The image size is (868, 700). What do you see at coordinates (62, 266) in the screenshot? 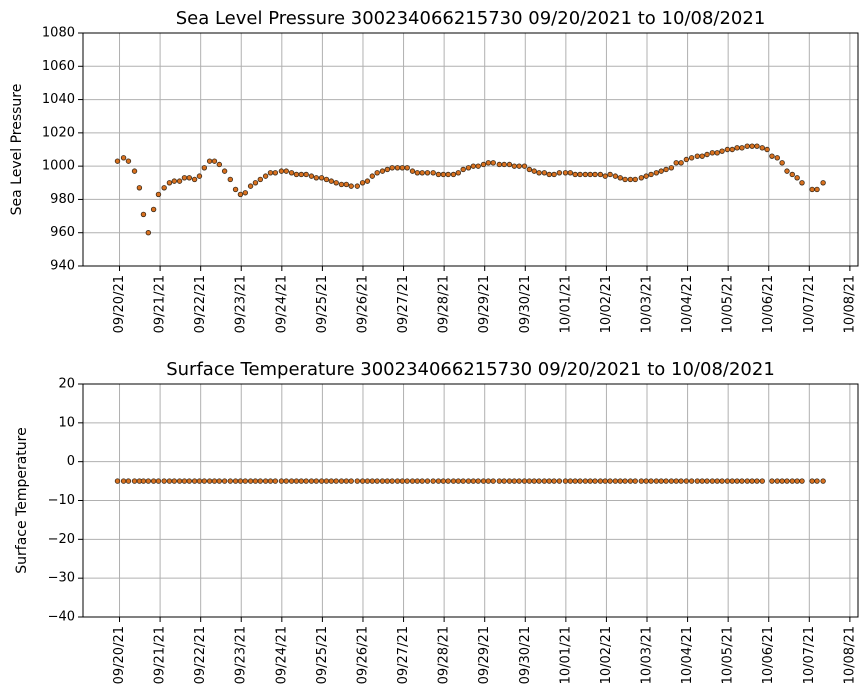
I see `y-tick-label: 940` at bounding box center [62, 266].